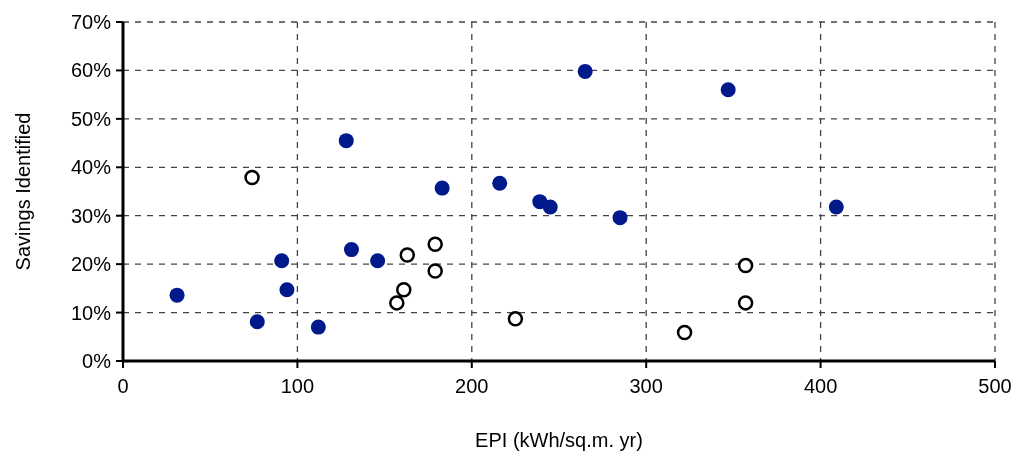 This screenshot has width=1018, height=457. What do you see at coordinates (91, 70) in the screenshot?
I see `y-tick-label: 60%` at bounding box center [91, 70].